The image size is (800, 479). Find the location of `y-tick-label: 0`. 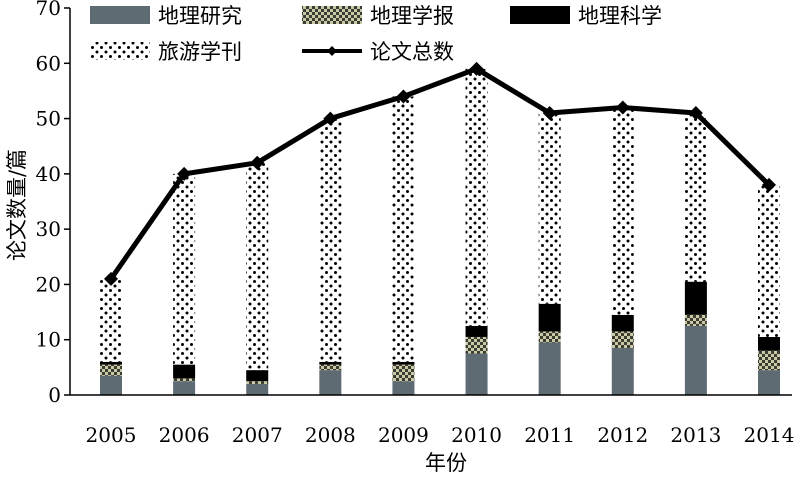

y-tick-label: 0 is located at coordinates (54, 395).